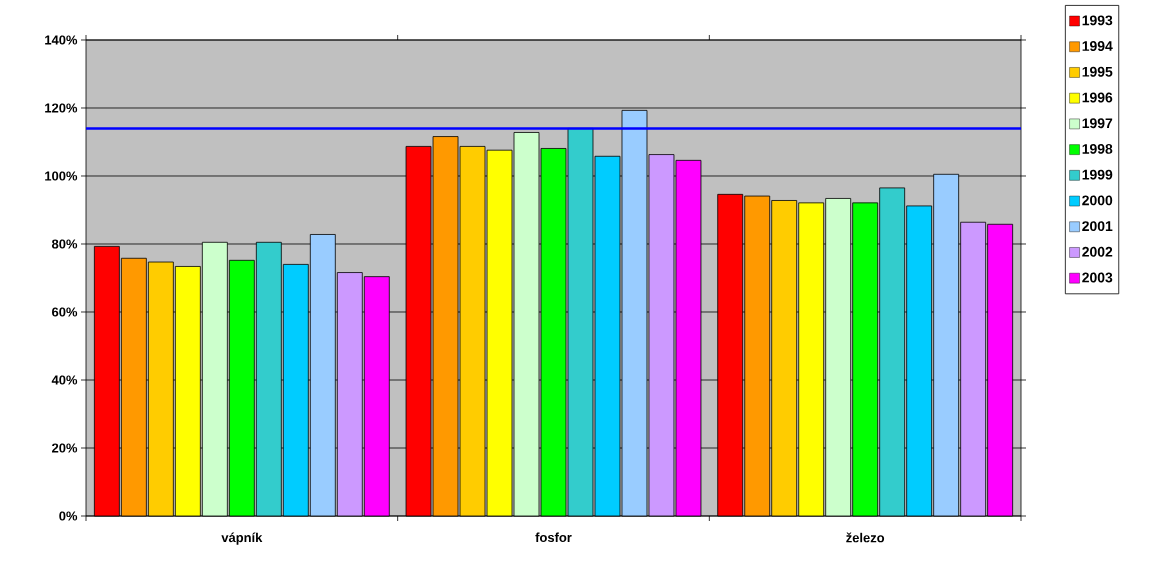 This screenshot has width=1166, height=588. What do you see at coordinates (64, 244) in the screenshot?
I see `y-tick-label: 80%` at bounding box center [64, 244].